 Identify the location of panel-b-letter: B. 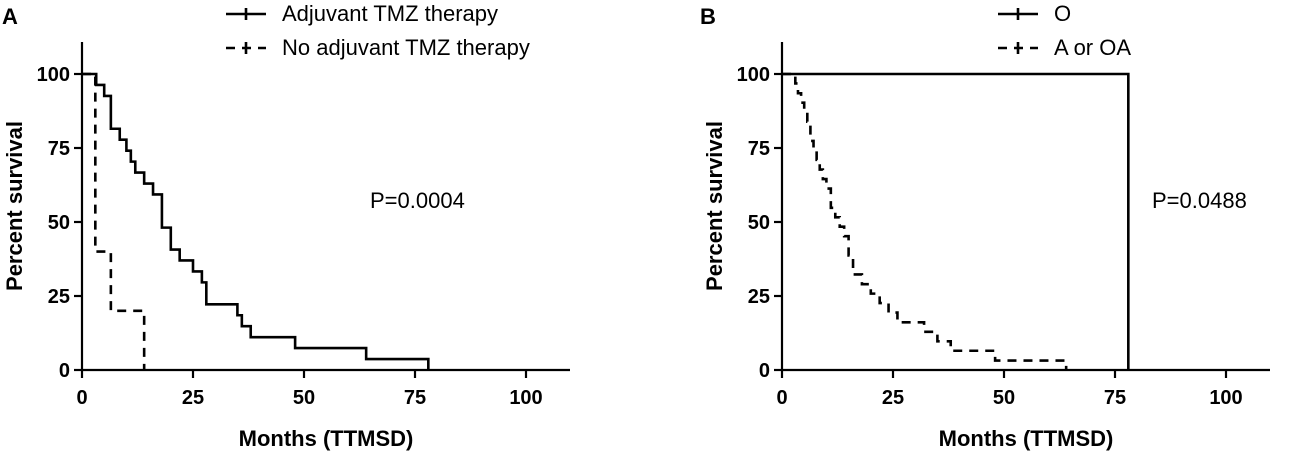
(708, 16).